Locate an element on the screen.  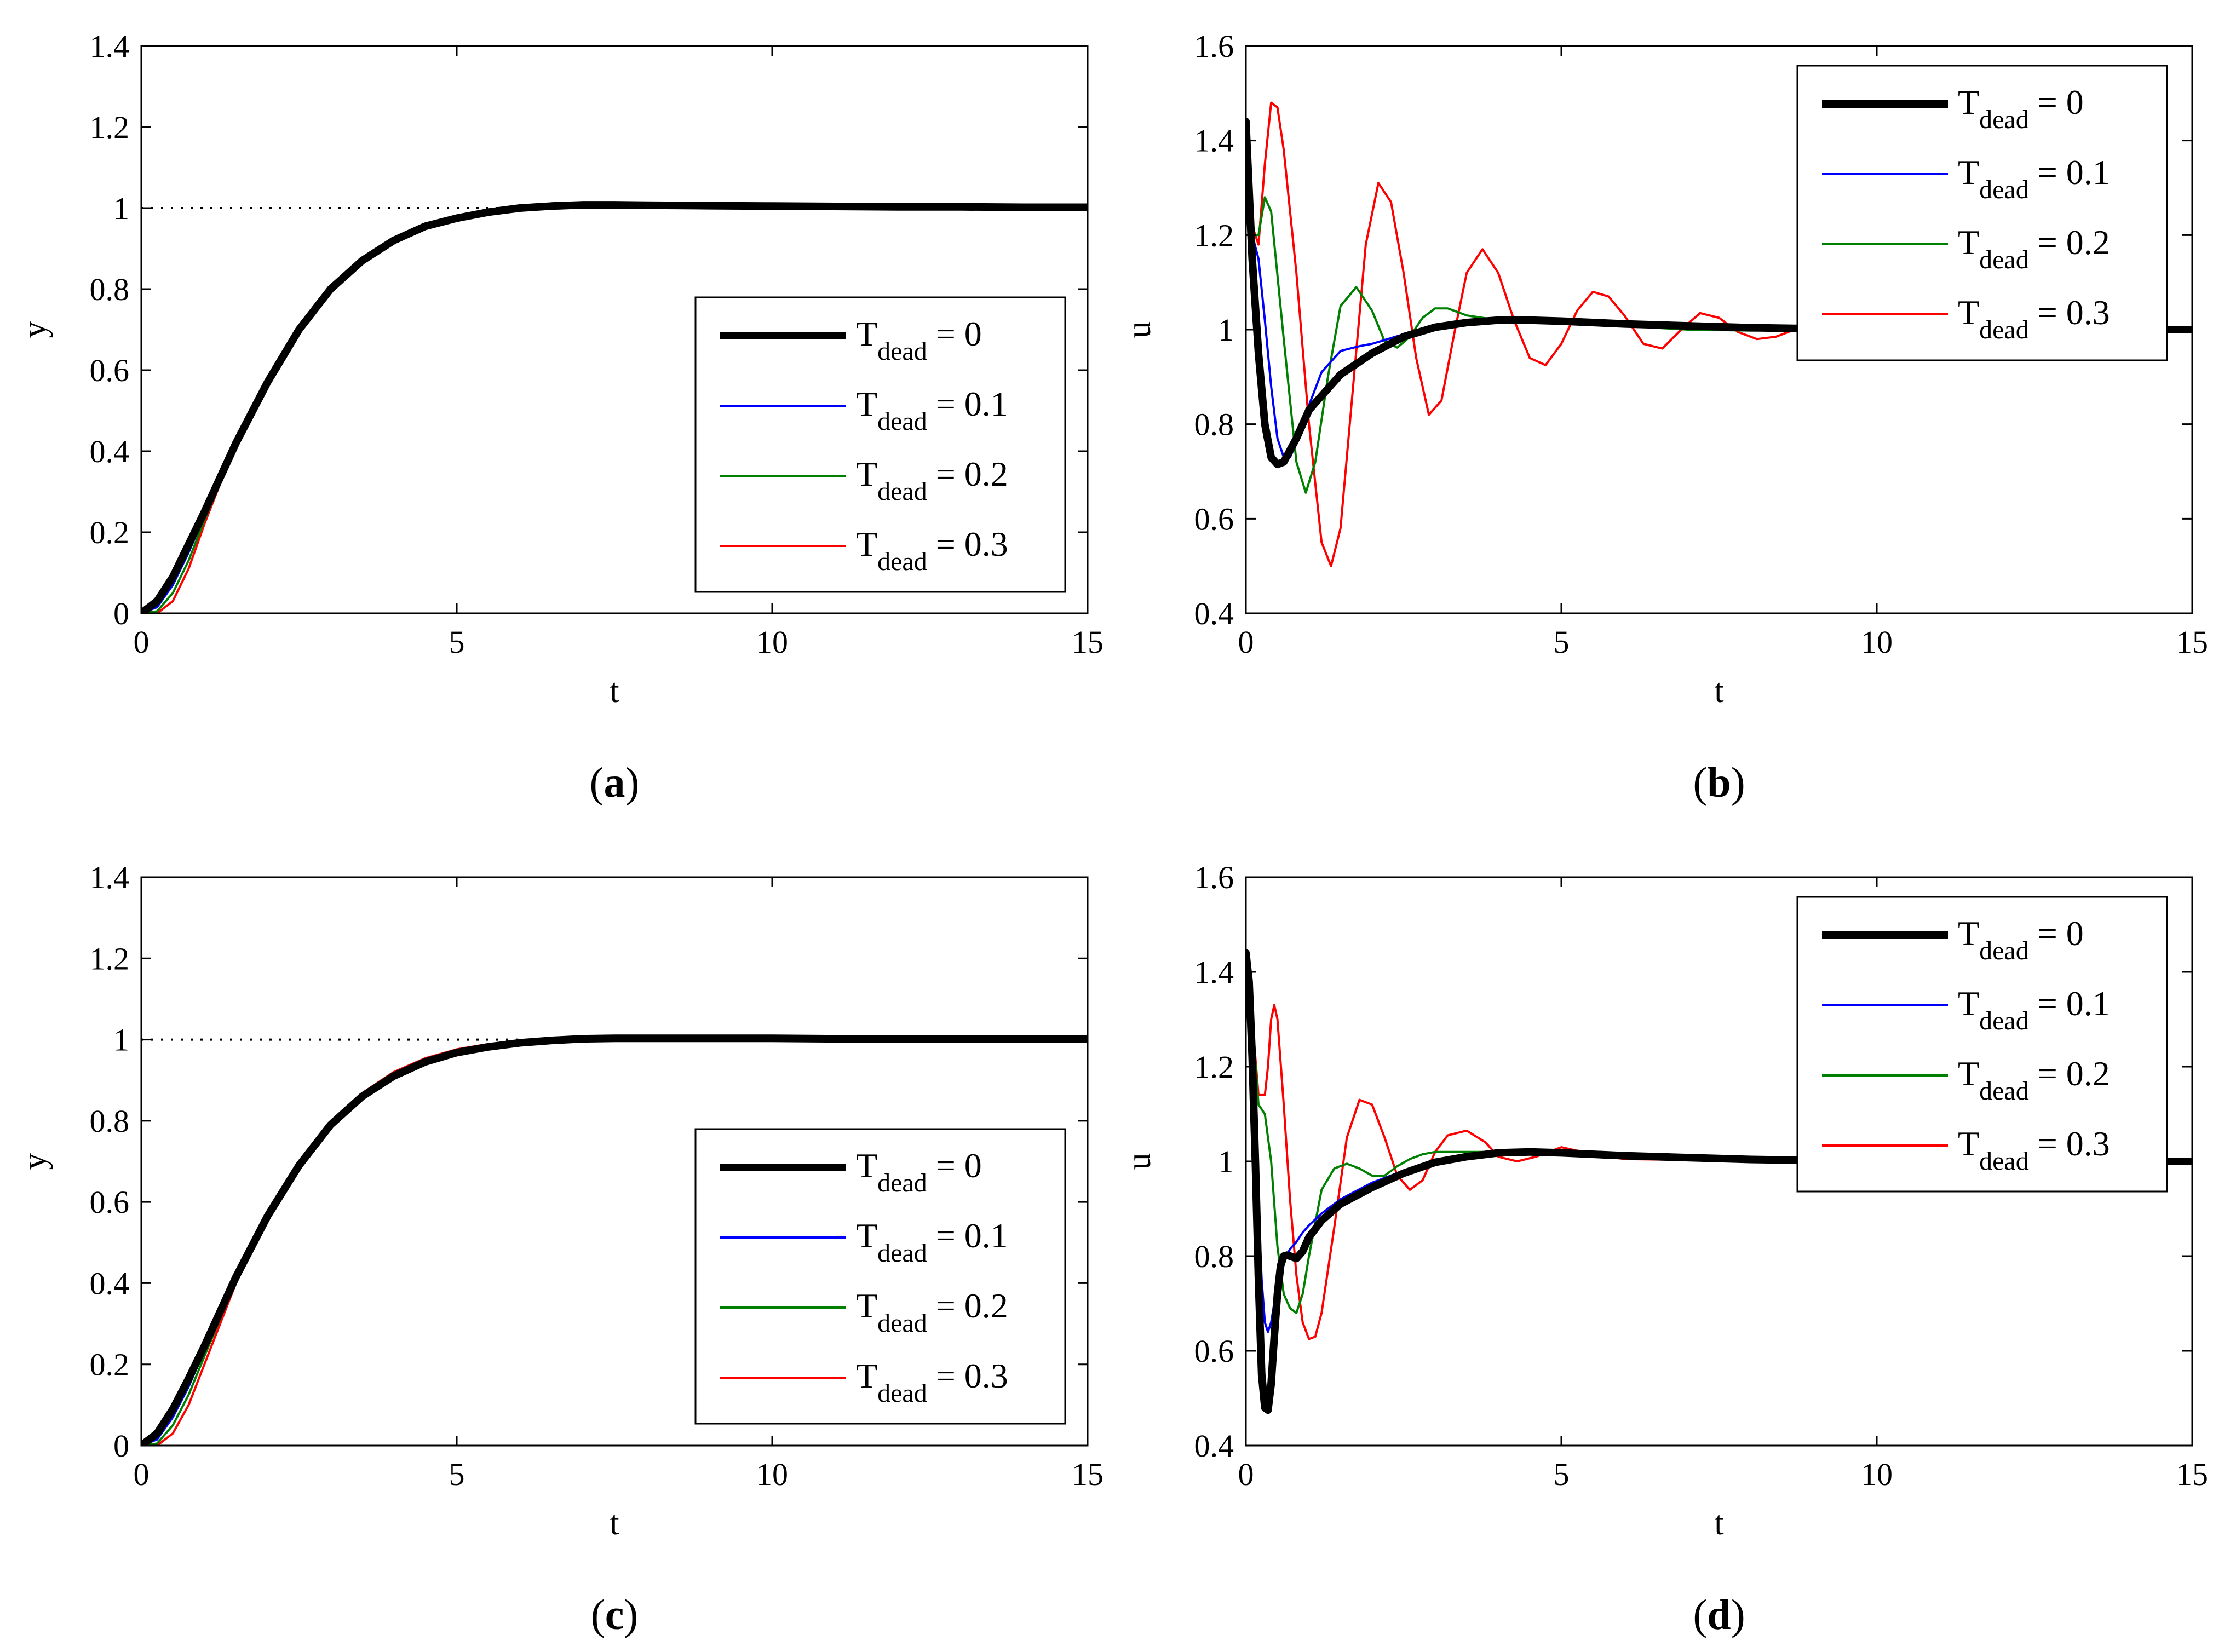
panel-label-letter: d is located at coordinates (1719, 1614).